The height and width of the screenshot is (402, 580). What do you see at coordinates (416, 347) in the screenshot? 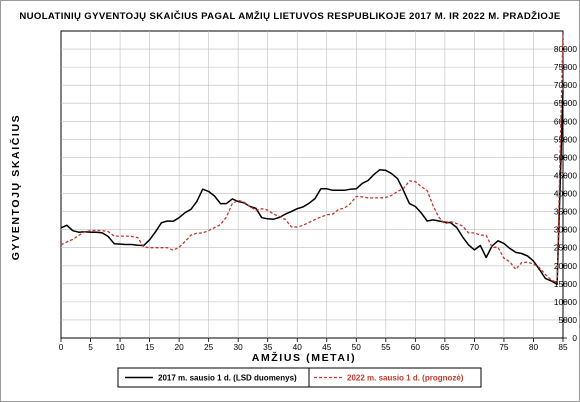
I see `x-tick-label: 60` at bounding box center [416, 347].